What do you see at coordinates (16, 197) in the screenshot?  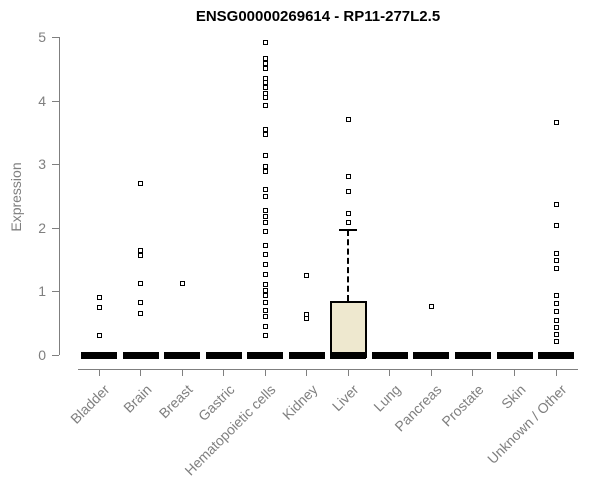 I see `y-axis-label: Expression` at bounding box center [16, 197].